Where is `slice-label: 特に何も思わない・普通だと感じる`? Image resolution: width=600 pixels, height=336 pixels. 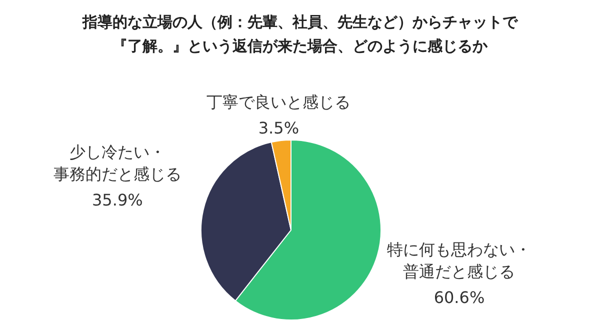
slice-label: 特に何も思わない・普通だと感じる is located at coordinates (459, 261).